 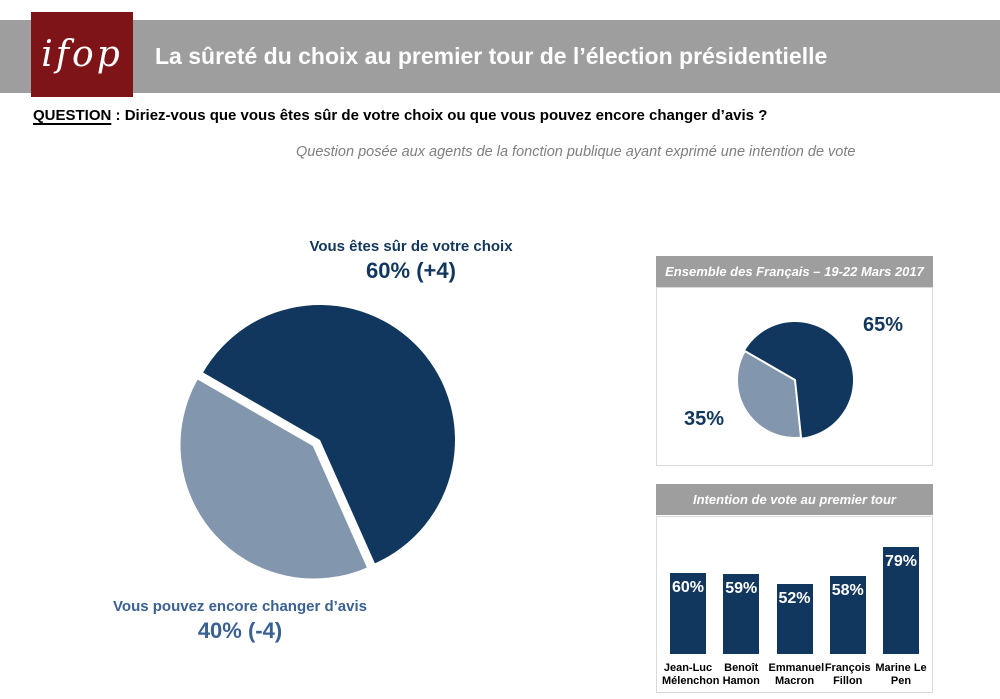 I want to click on intentions-box-title: Intention de vote au premier tour, so click(x=794, y=499).